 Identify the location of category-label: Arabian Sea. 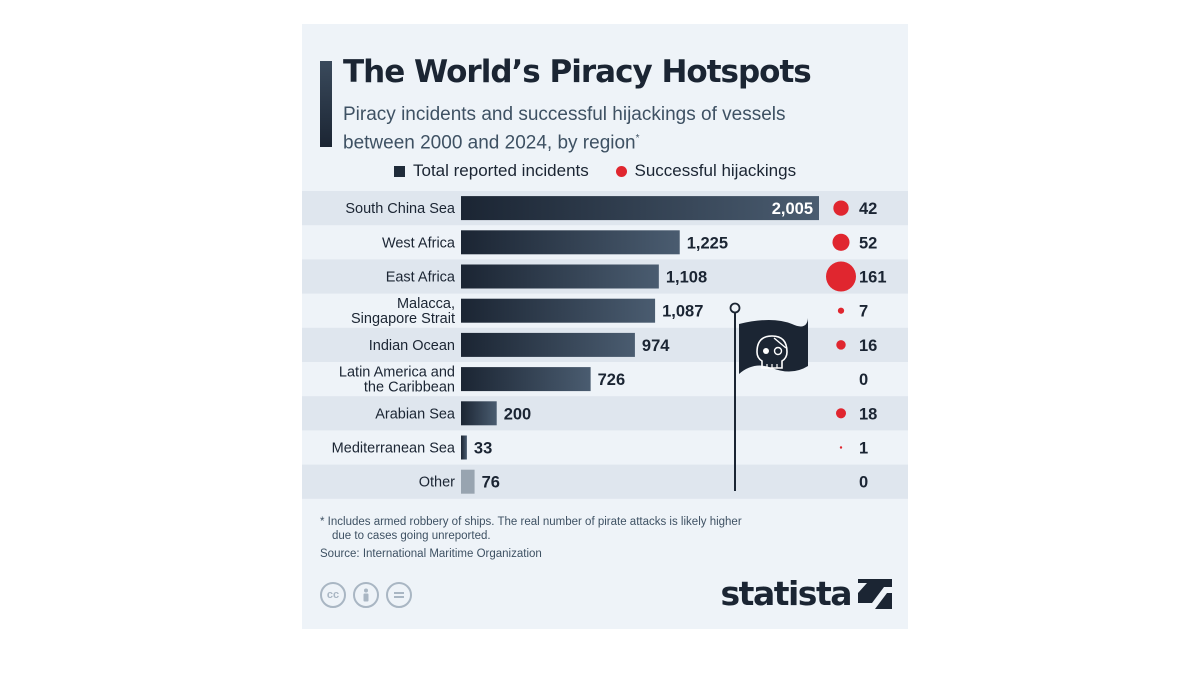
(415, 414).